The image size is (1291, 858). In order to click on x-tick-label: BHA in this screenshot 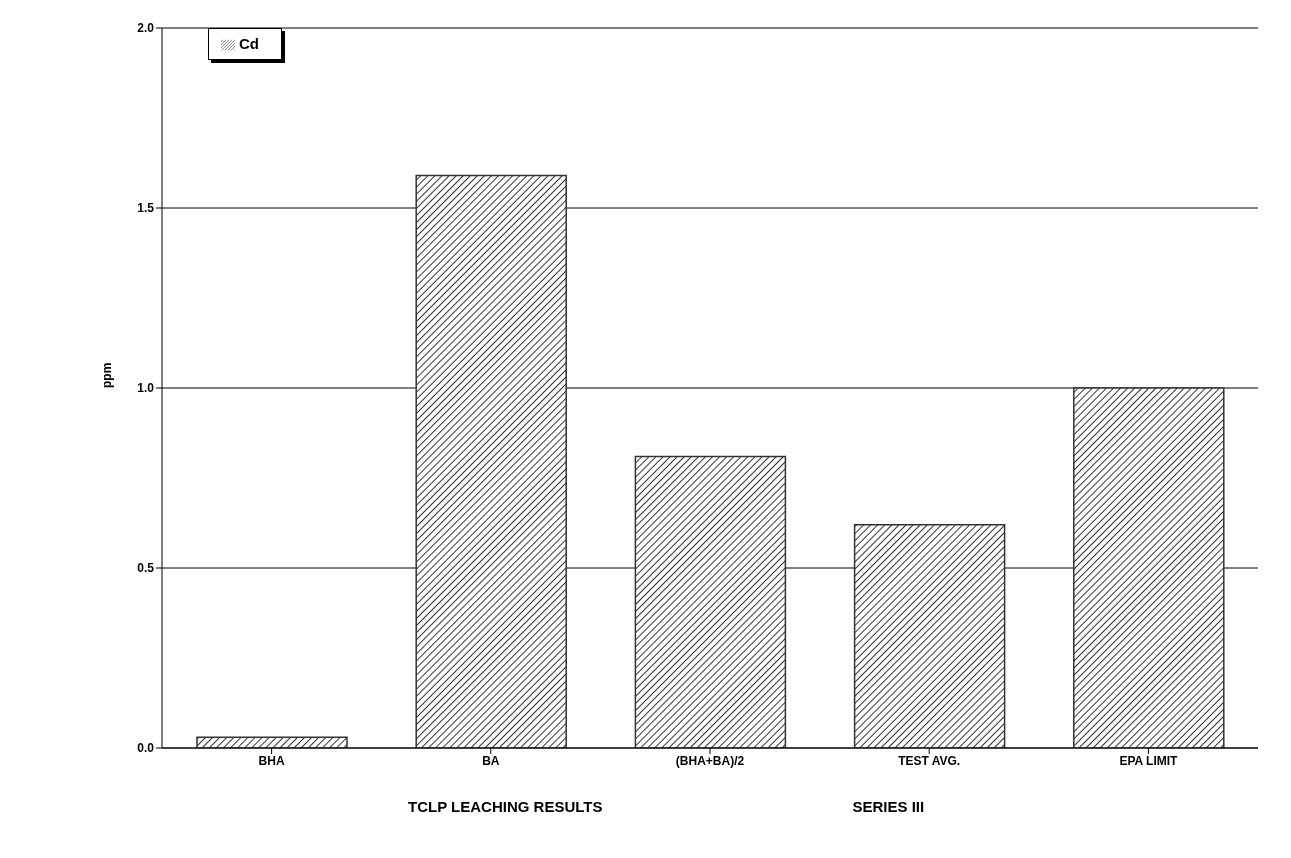, I will do `click(271, 760)`.